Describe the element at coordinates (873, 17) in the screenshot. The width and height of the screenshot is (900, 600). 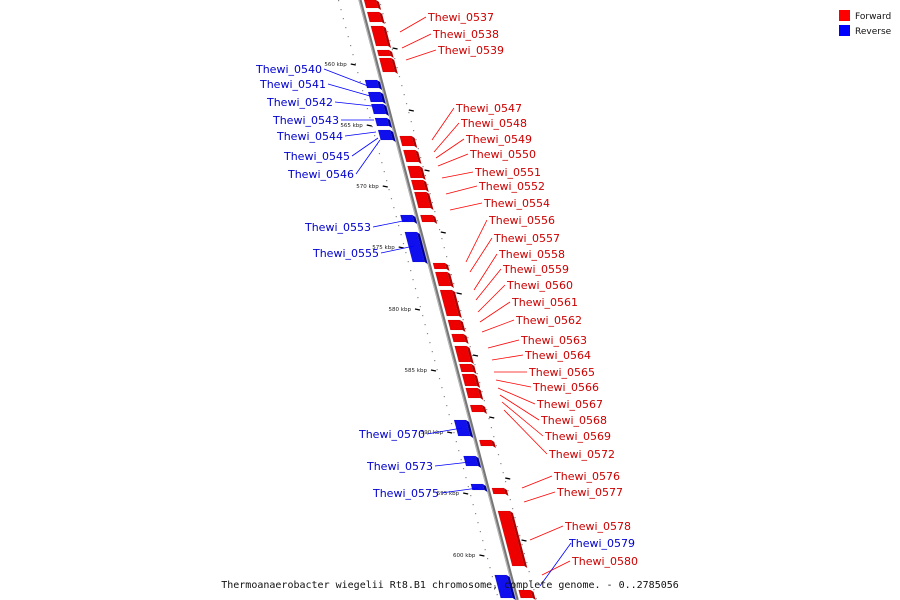
I see `legend-forward-label: Forward` at that location.